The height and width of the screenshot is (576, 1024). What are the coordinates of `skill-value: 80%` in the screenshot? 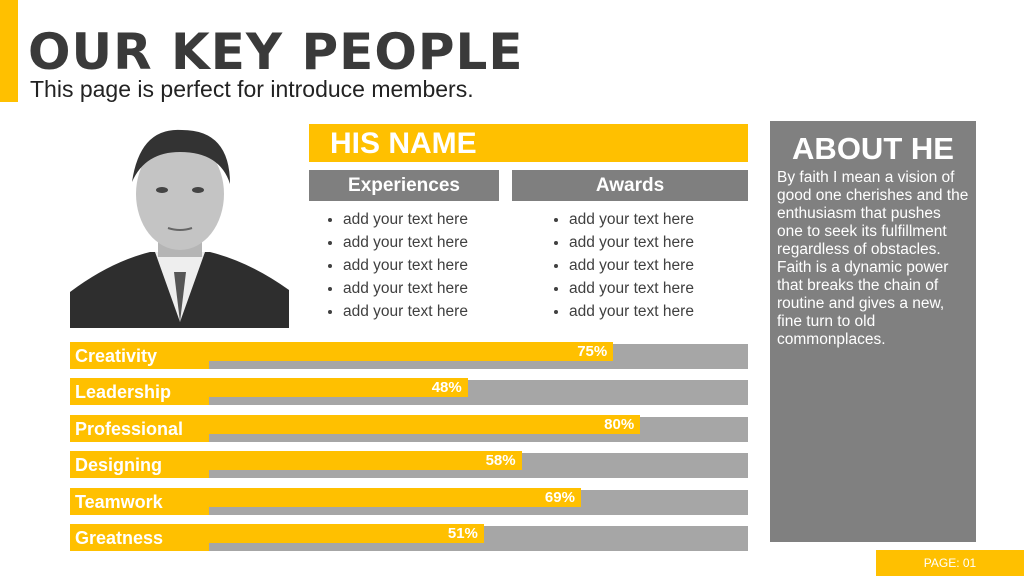 It's located at (619, 424).